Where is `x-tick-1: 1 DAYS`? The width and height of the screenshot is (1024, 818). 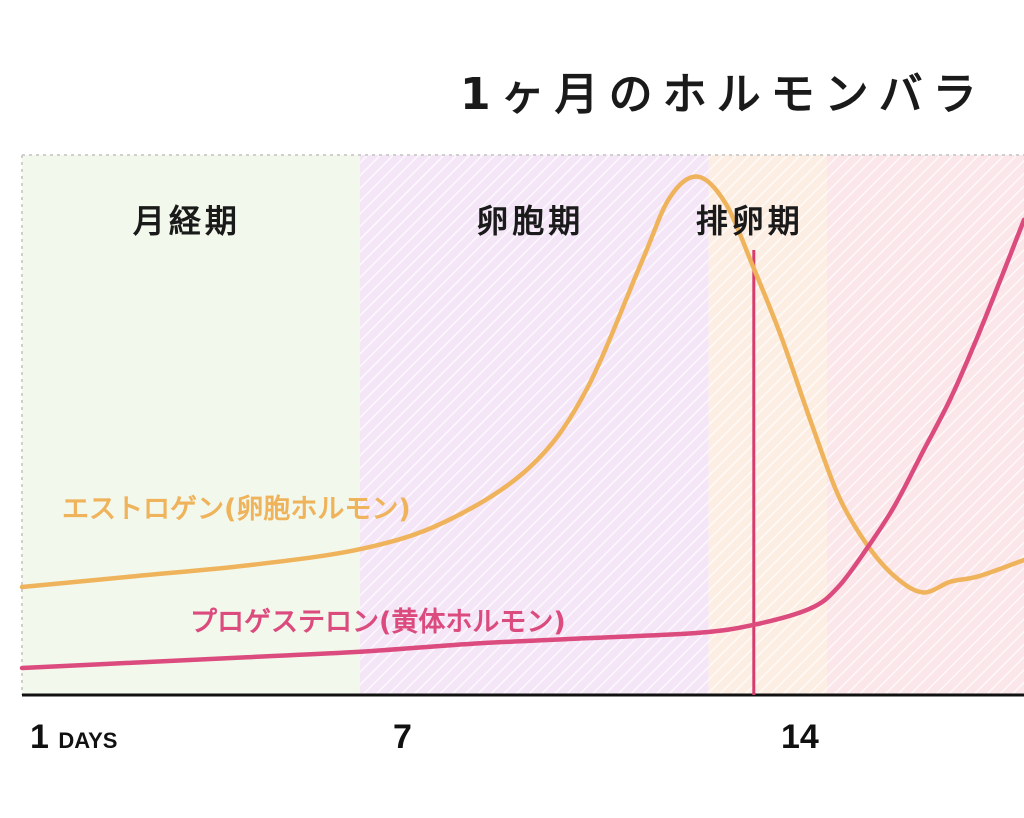
x-tick-1: 1 DAYS is located at coordinates (74, 737).